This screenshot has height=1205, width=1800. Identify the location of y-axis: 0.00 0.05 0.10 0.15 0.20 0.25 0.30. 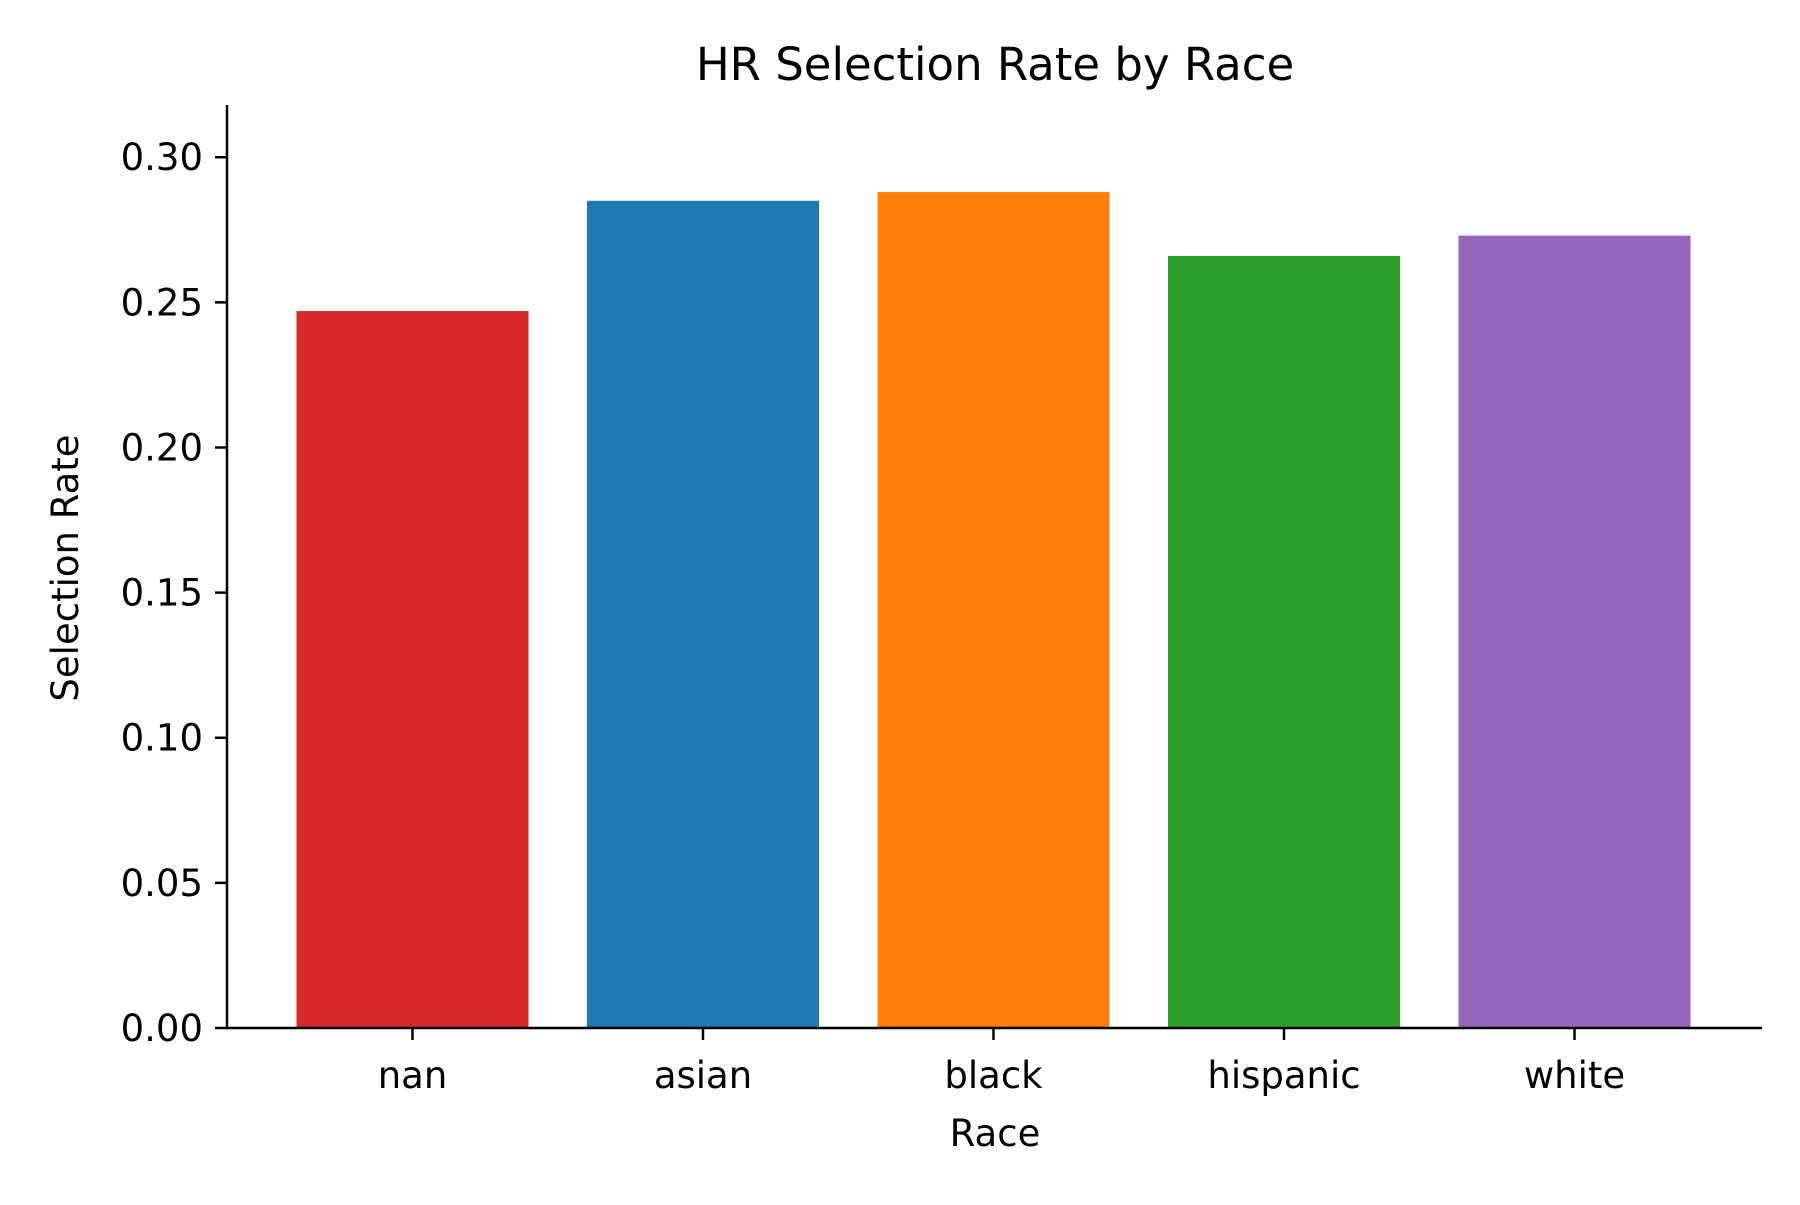
(175, 577).